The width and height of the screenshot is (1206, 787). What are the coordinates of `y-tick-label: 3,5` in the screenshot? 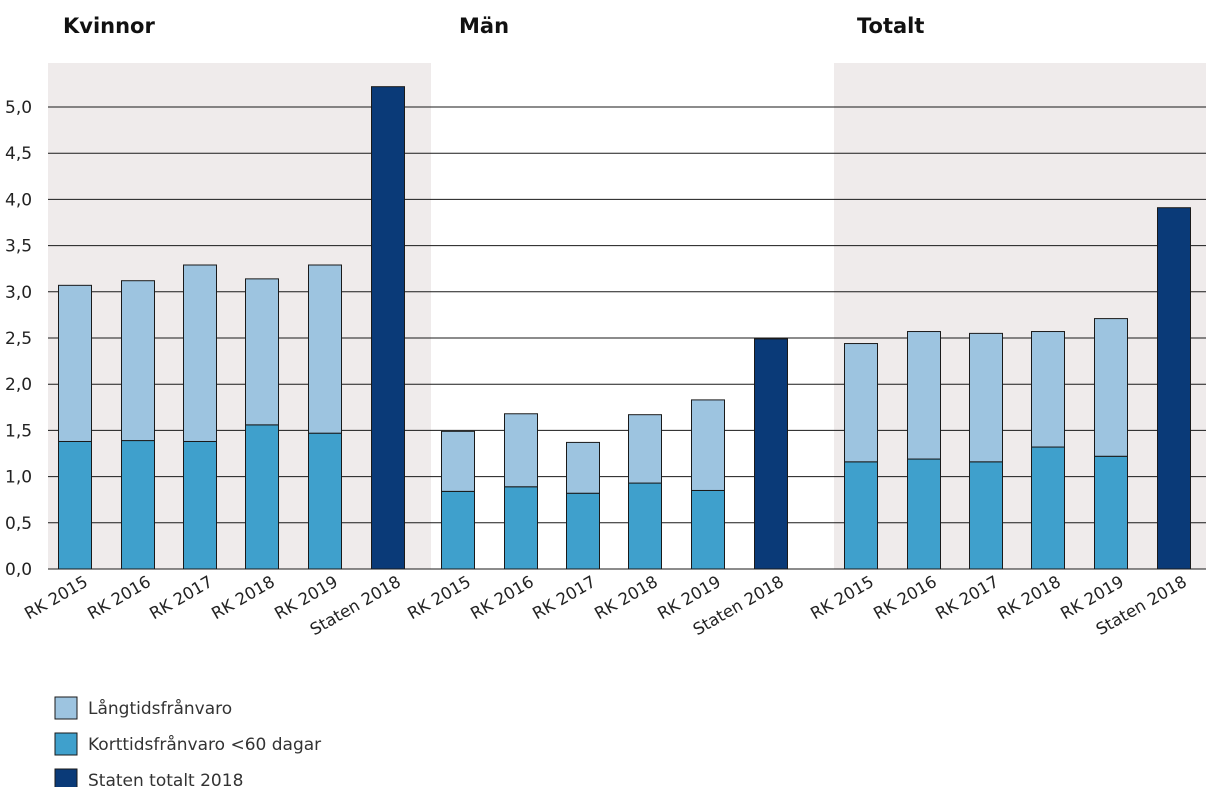 It's located at (18, 247).